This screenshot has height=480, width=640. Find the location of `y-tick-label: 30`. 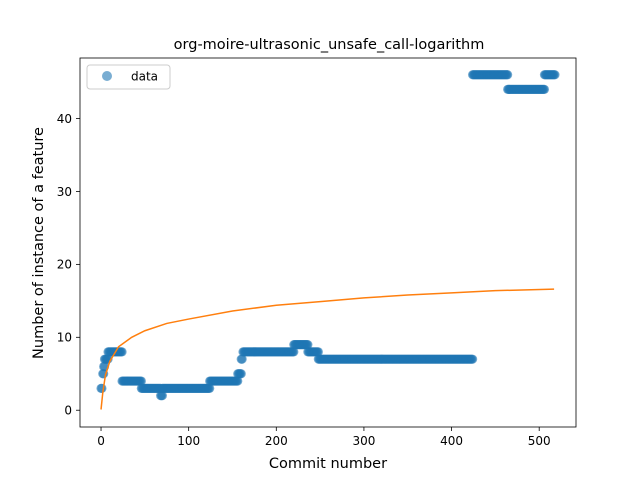

y-tick-label: 30 is located at coordinates (64, 192).